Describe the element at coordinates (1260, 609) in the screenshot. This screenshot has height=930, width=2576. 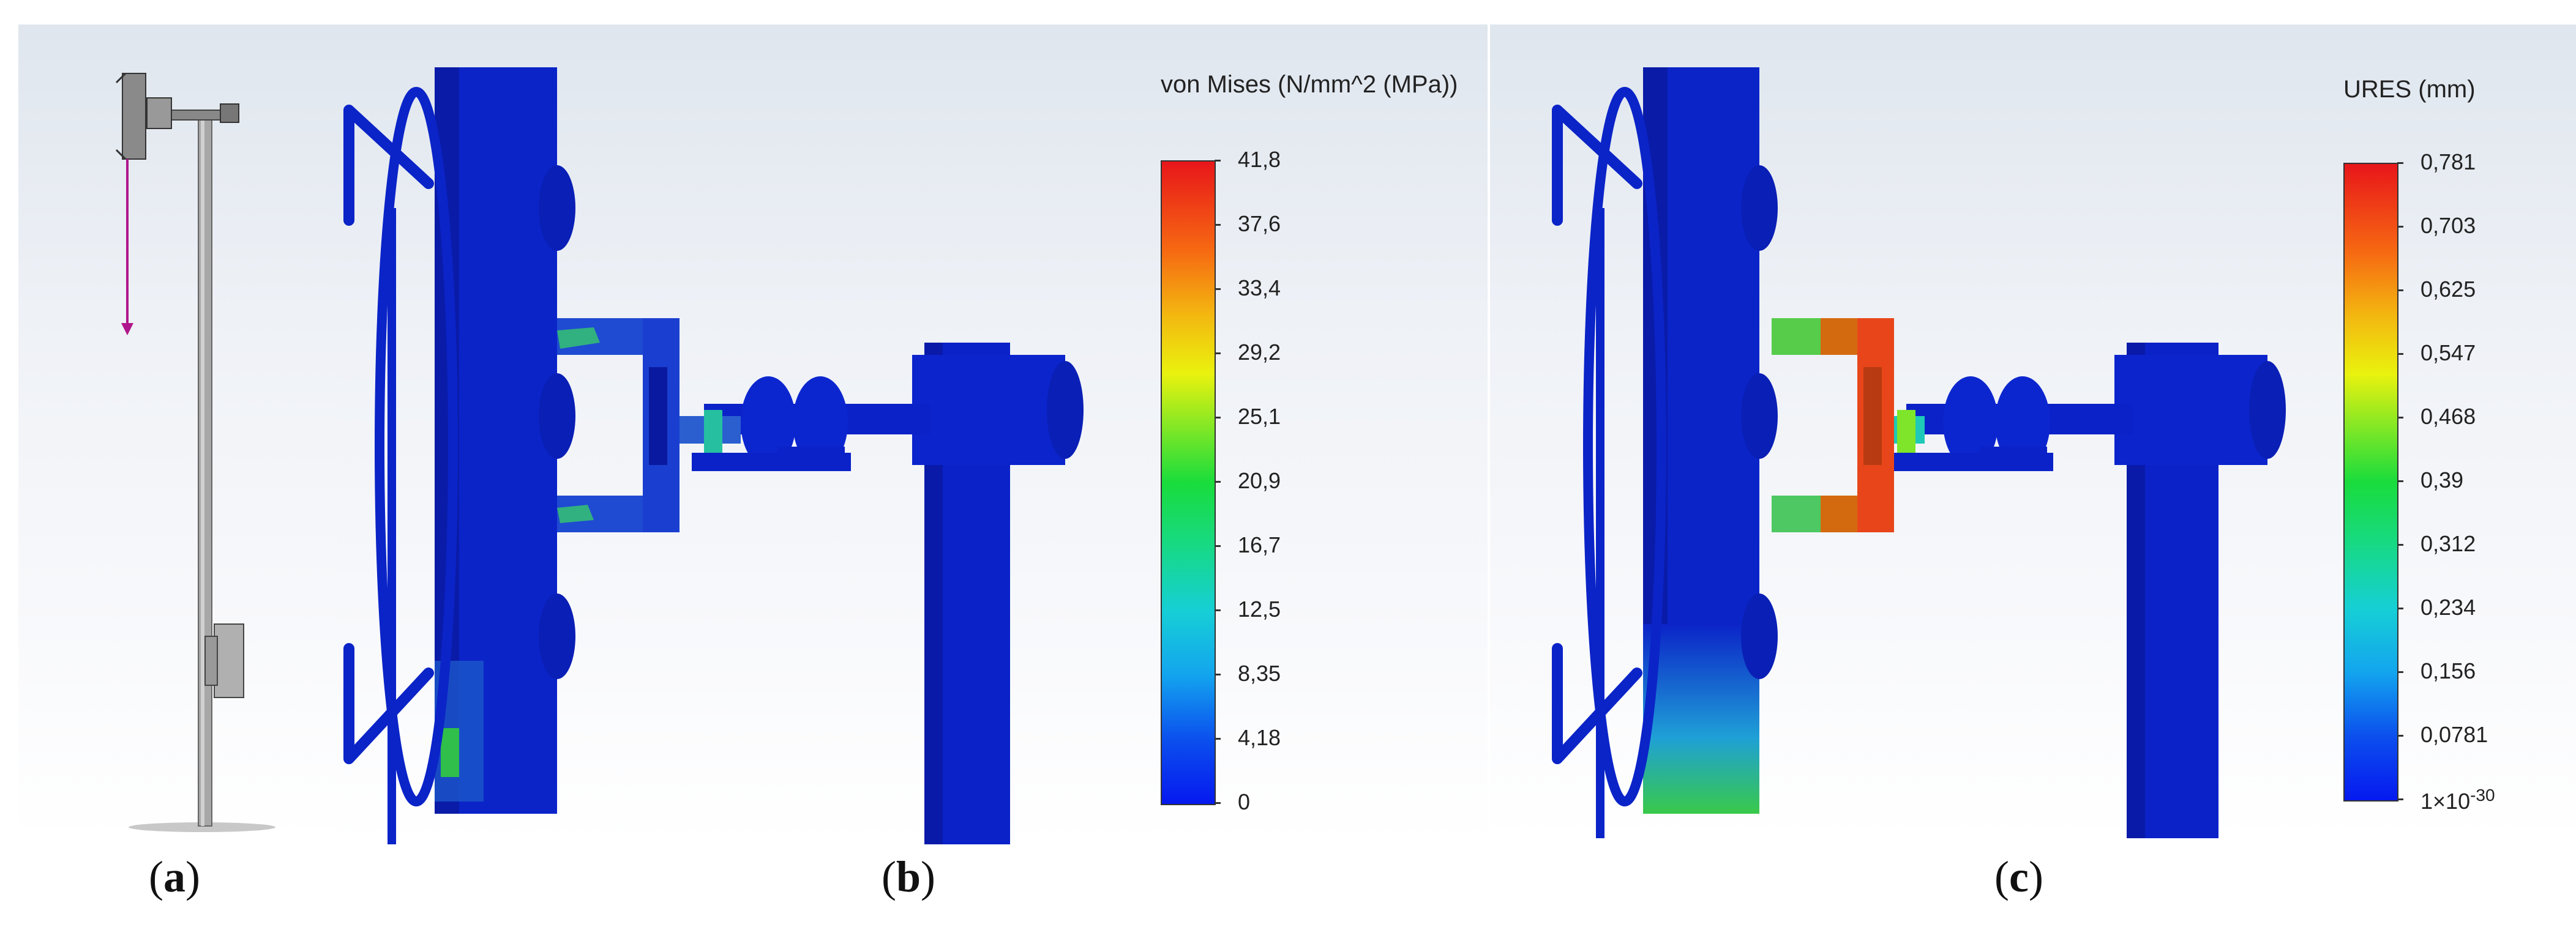
I see `stress-tick-label: 12,5` at that location.